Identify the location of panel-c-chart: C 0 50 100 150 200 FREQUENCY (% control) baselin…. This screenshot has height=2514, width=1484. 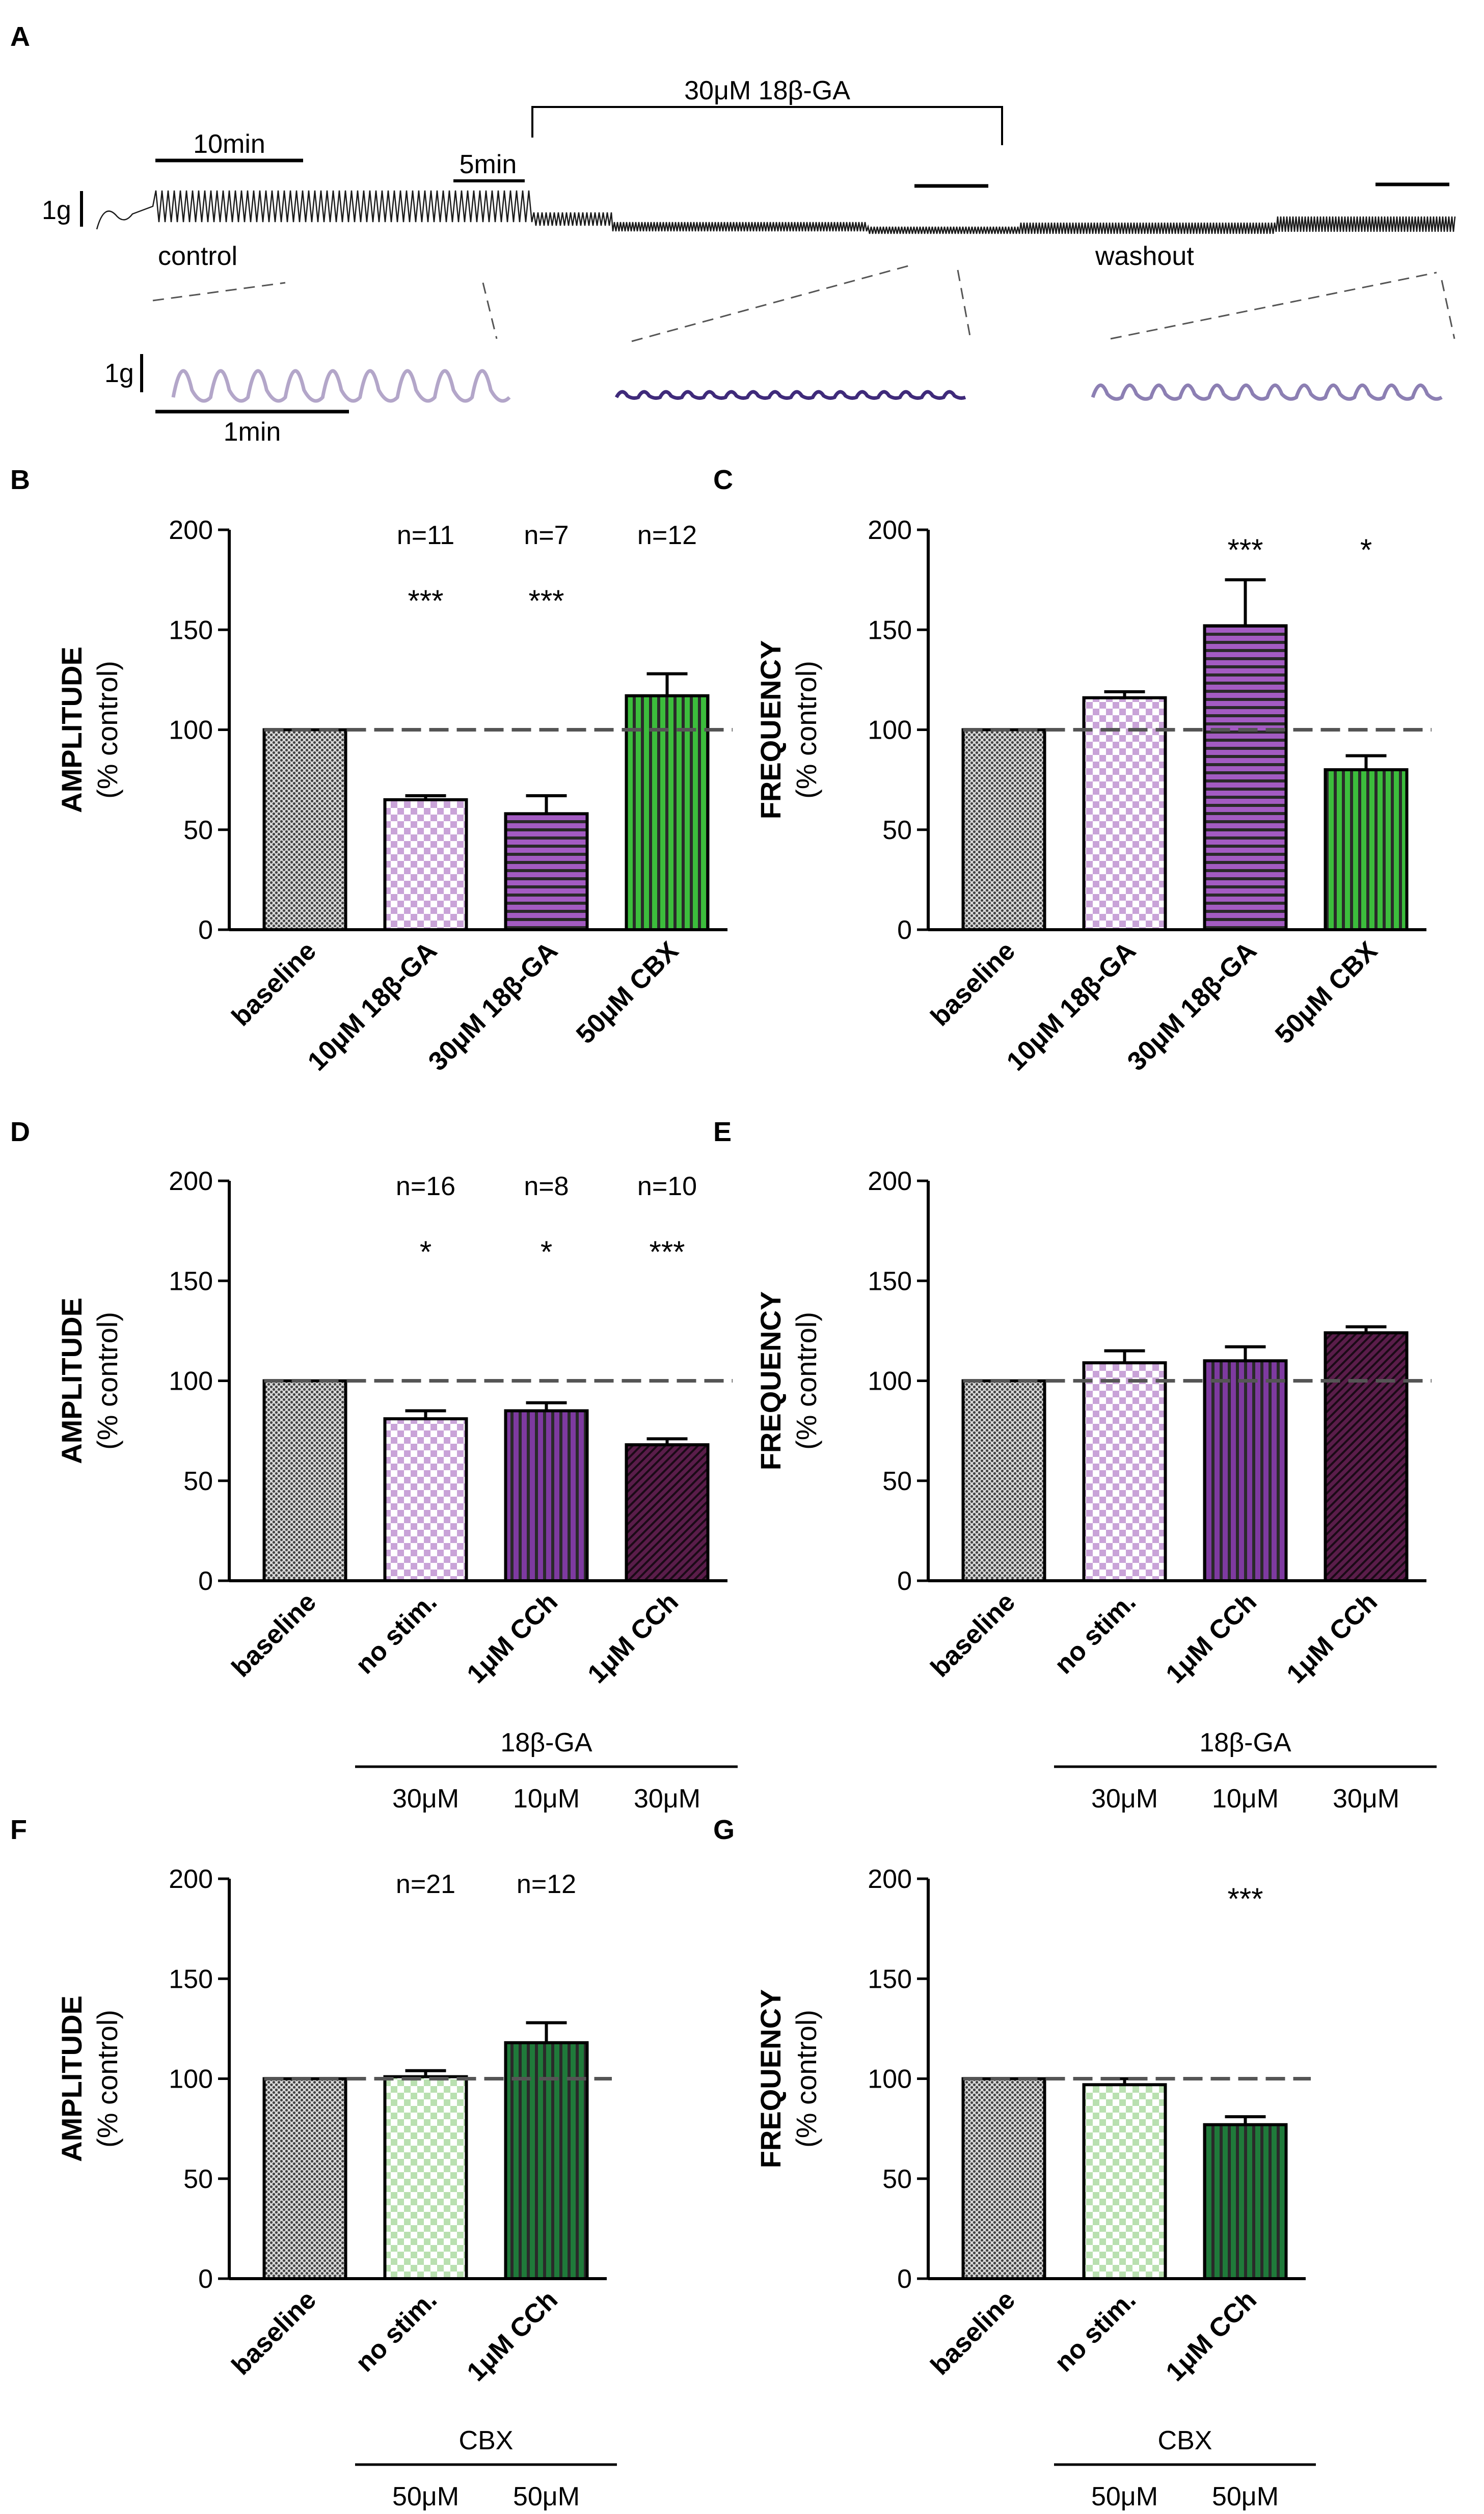
(1072, 770).